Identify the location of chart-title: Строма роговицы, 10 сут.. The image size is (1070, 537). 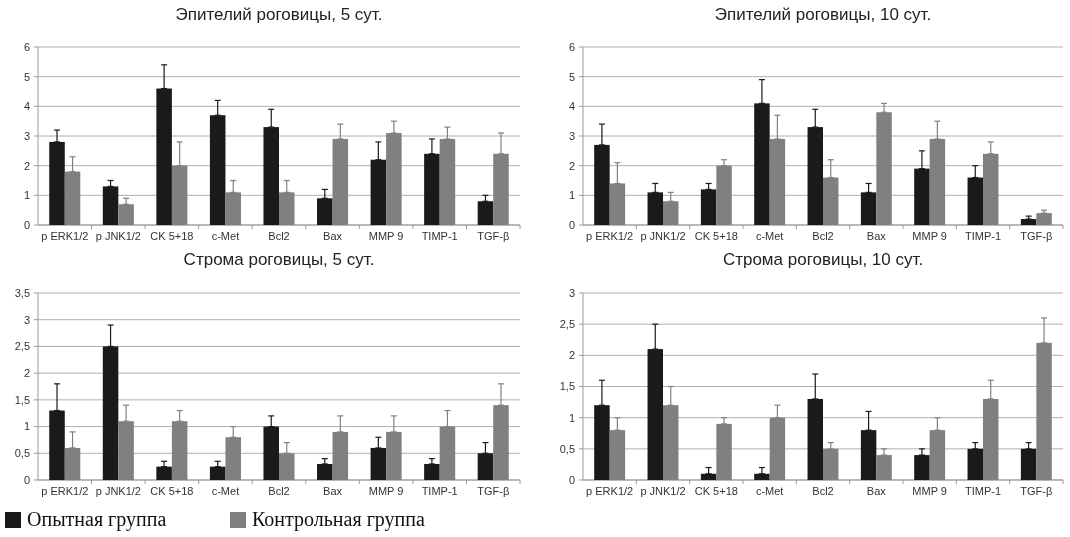
(823, 259).